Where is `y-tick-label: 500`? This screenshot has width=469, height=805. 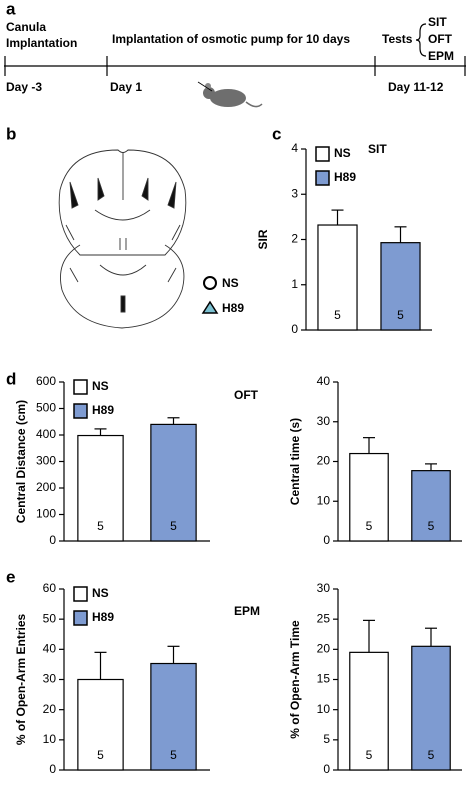 y-tick-label: 500 is located at coordinates (46, 408).